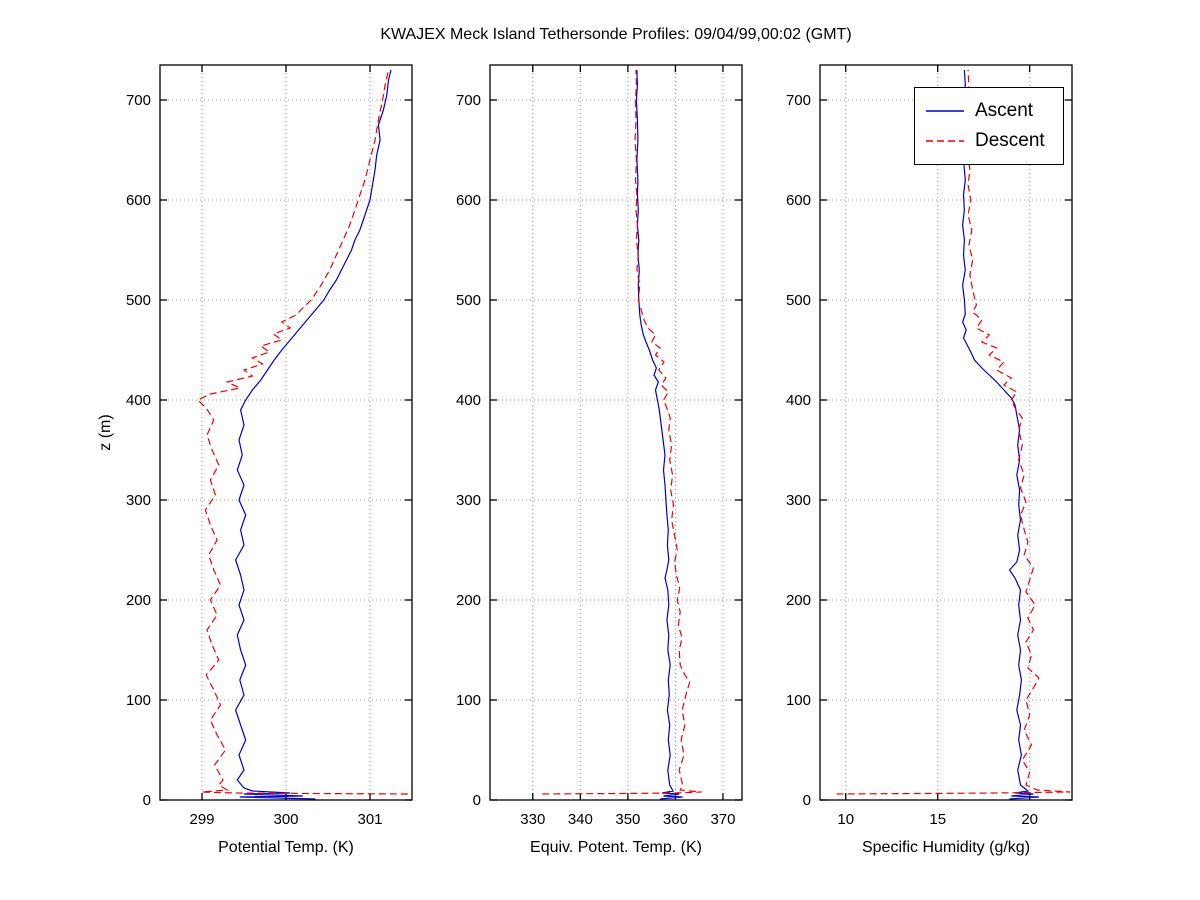 The image size is (1200, 900). I want to click on legend: Ascent Descent, so click(989, 126).